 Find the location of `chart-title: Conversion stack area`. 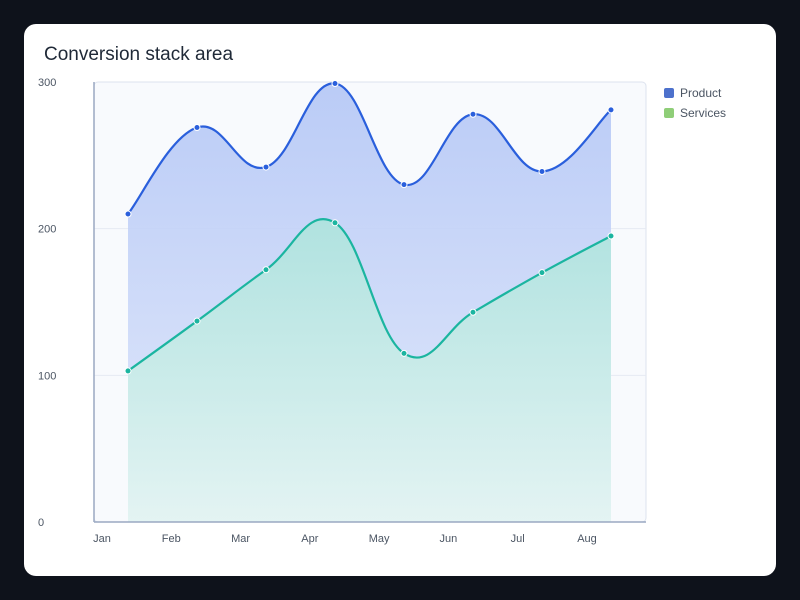

chart-title: Conversion stack area is located at coordinates (139, 54).